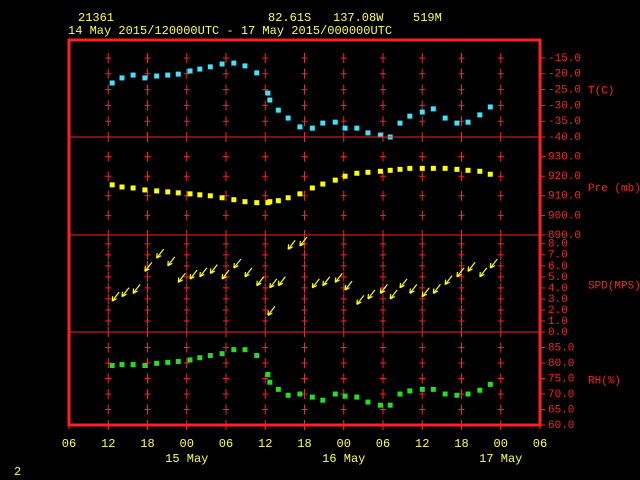 Image resolution: width=640 pixels, height=480 pixels. I want to click on y-tick-label: 85.0, so click(561, 348).